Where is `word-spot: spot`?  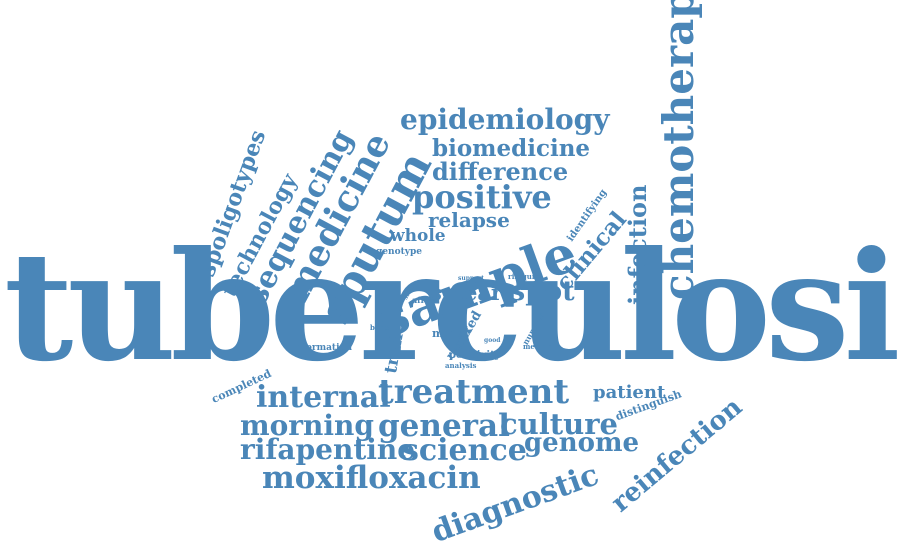
word-spot: spot is located at coordinates (542, 291).